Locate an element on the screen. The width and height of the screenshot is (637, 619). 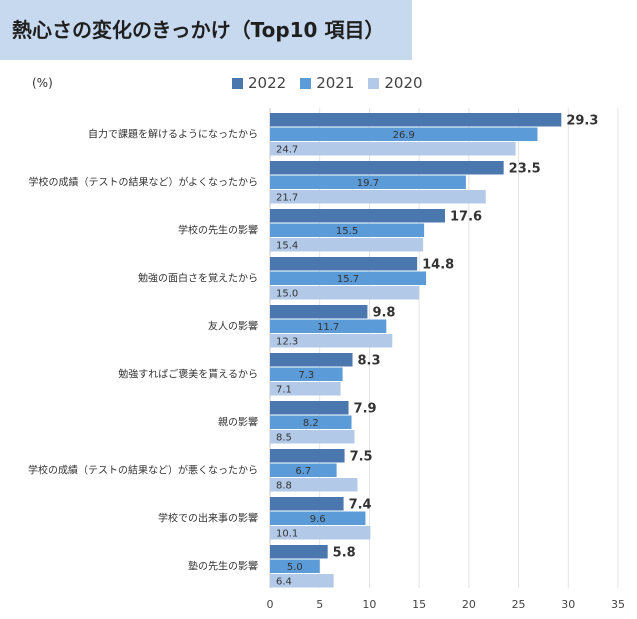
legend-label-2020: 2020 is located at coordinates (403, 83).